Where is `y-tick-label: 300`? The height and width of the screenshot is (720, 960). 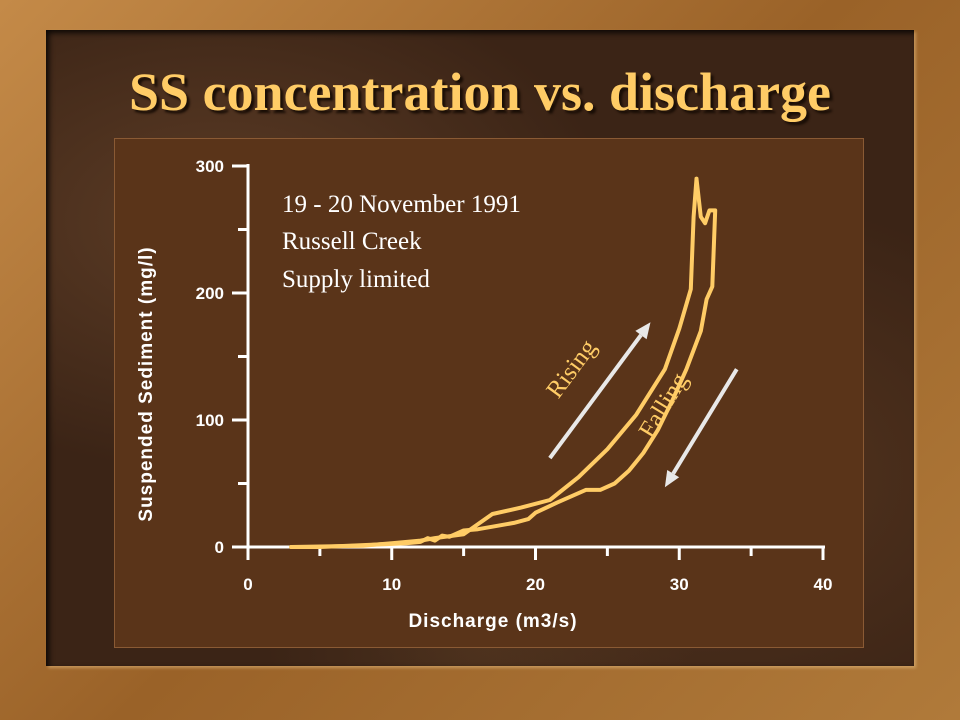
y-tick-label: 300 is located at coordinates (210, 166).